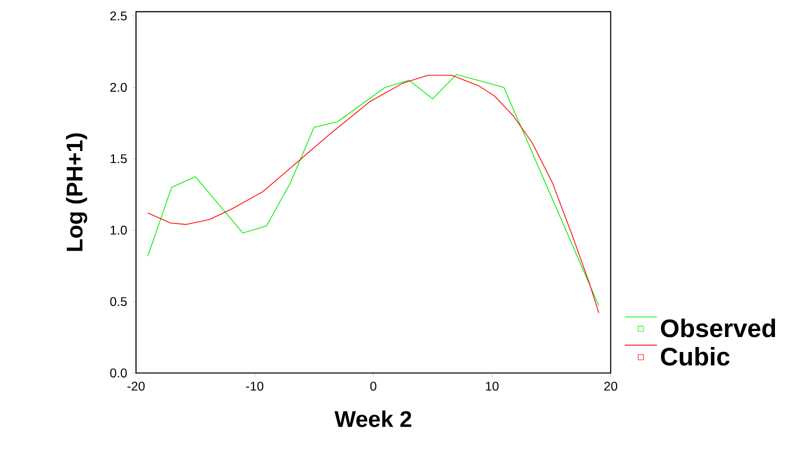  What do you see at coordinates (118, 301) in the screenshot?
I see `y-tick-label: 0.5` at bounding box center [118, 301].